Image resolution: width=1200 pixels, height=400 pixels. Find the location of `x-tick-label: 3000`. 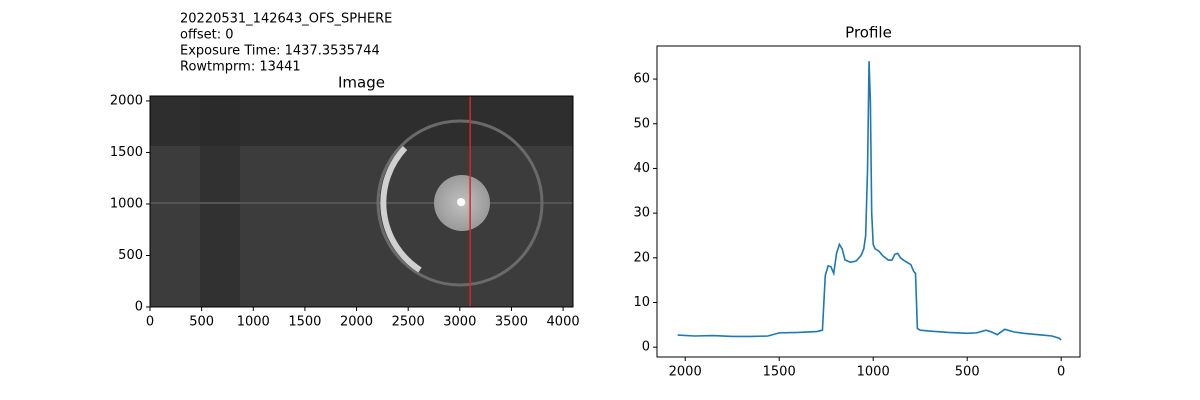

x-tick-label: 3000 is located at coordinates (459, 322).